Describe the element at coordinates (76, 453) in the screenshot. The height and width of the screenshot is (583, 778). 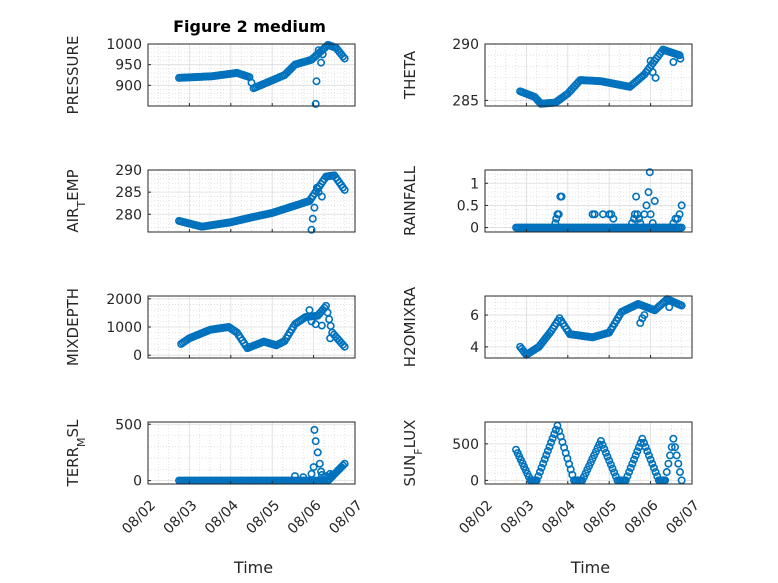
I see `y-axis-label: TERRMSL` at that location.